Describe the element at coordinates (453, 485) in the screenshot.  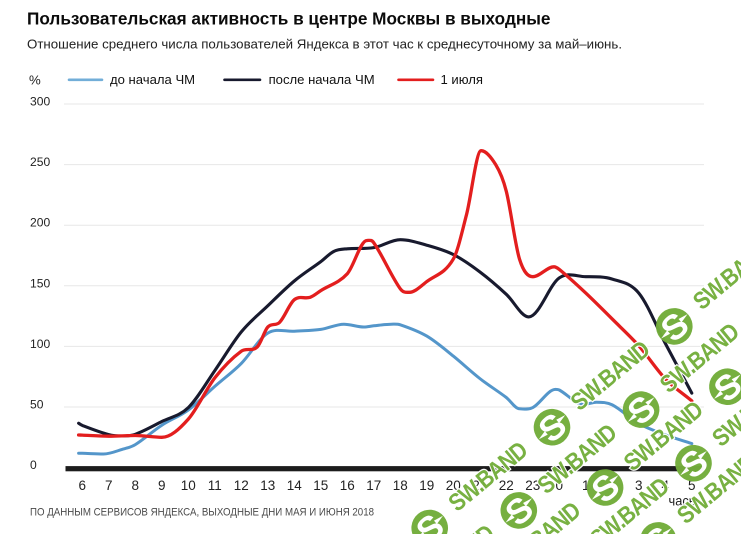
I see `svg-text: 20` at that location.